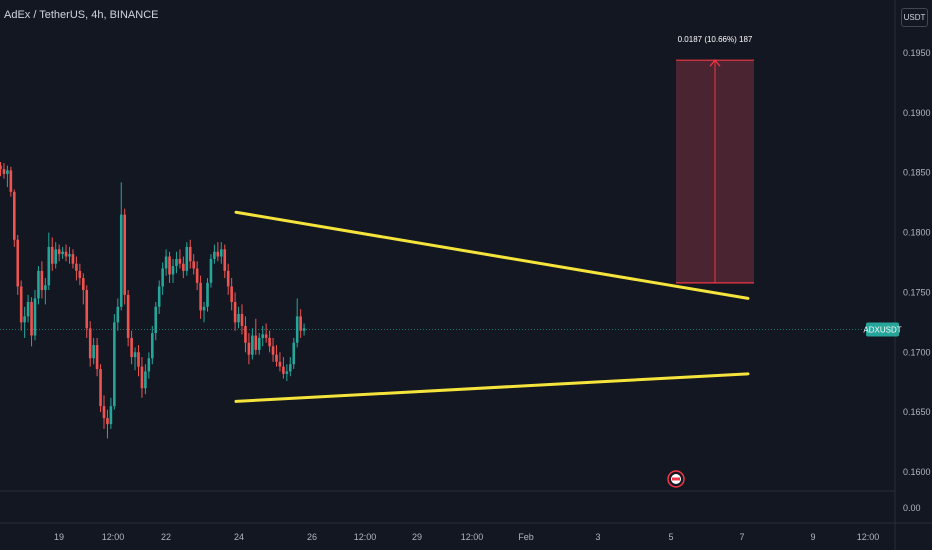 This screenshot has width=932, height=550. What do you see at coordinates (912, 508) in the screenshot?
I see `indicator-tick-label: 0.00` at bounding box center [912, 508].